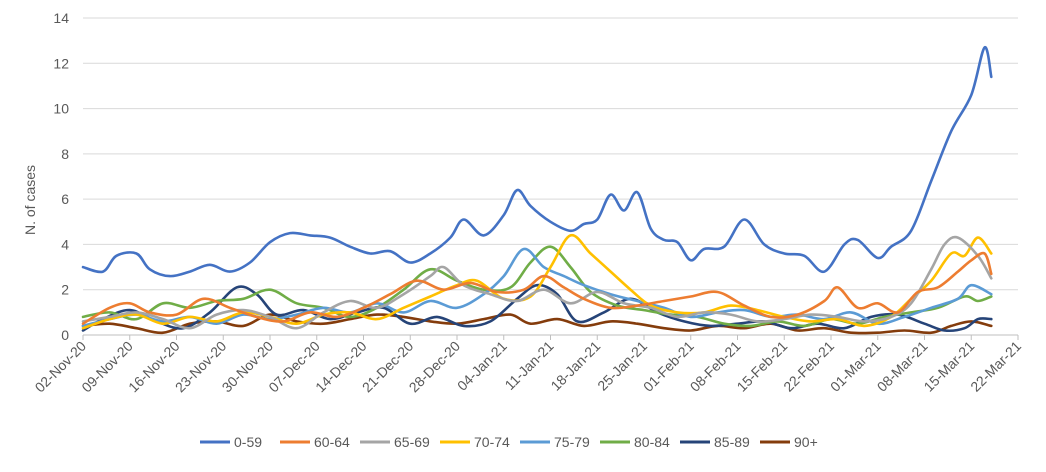 The width and height of the screenshot is (1046, 472). What do you see at coordinates (61, 63) in the screenshot?
I see `y-tick-label: 12` at bounding box center [61, 63].